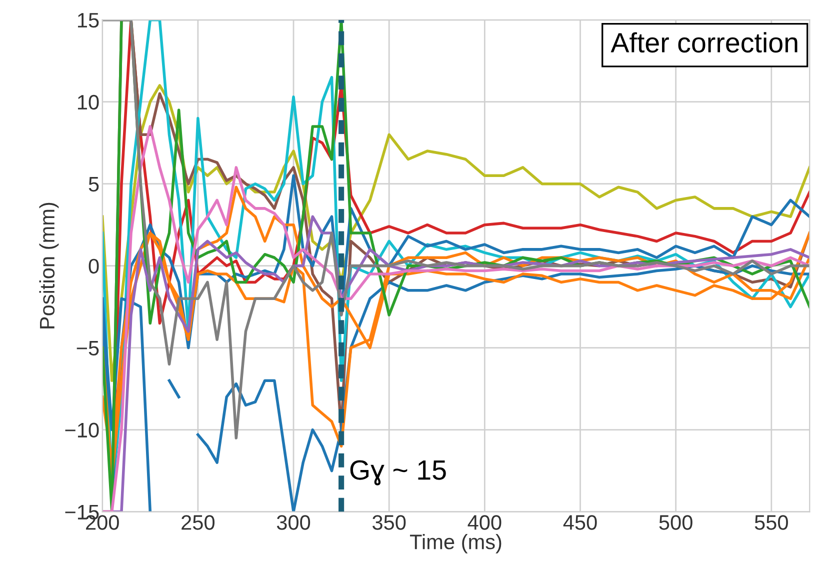  I want to click on y-tick-label: 10, so click(88, 102).